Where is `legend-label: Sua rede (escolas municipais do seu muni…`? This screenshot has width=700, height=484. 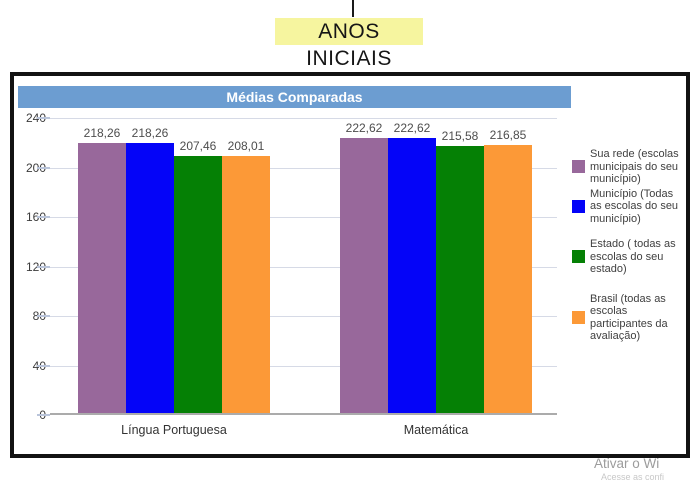 legend-label: Sua rede (escolas municipais do seu muni… is located at coordinates (634, 166).